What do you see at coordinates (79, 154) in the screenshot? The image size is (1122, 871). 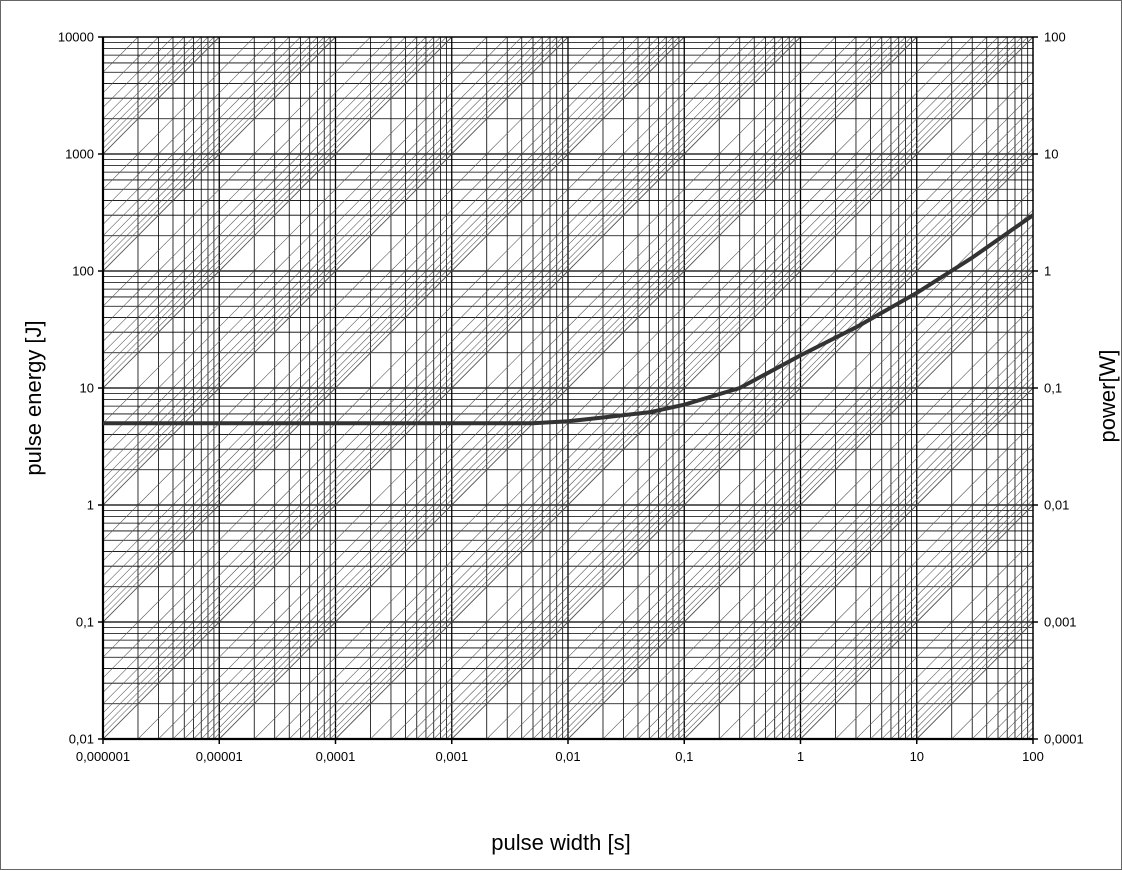 I see `y-tick-label: 1000` at bounding box center [79, 154].